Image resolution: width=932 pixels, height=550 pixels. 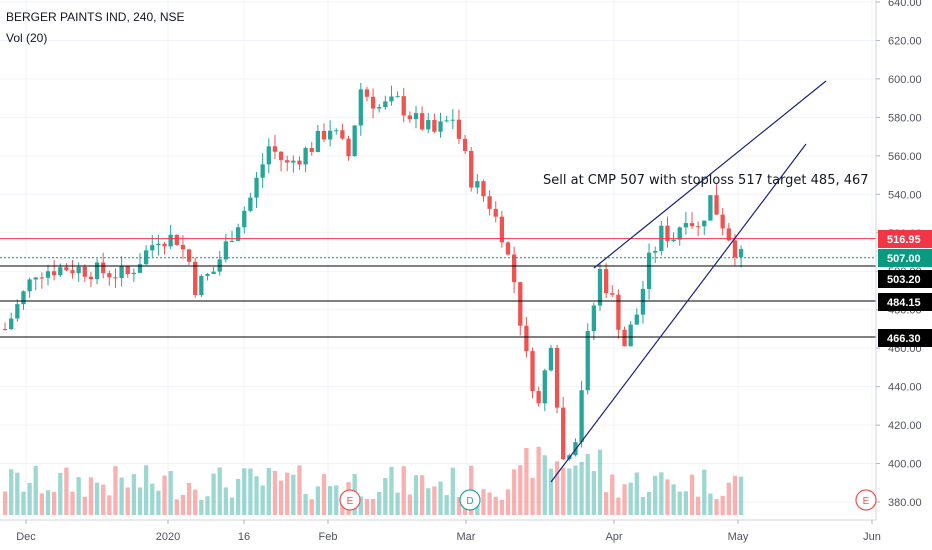 What do you see at coordinates (872, 537) in the screenshot?
I see `time-tick-label: Jun` at bounding box center [872, 537].